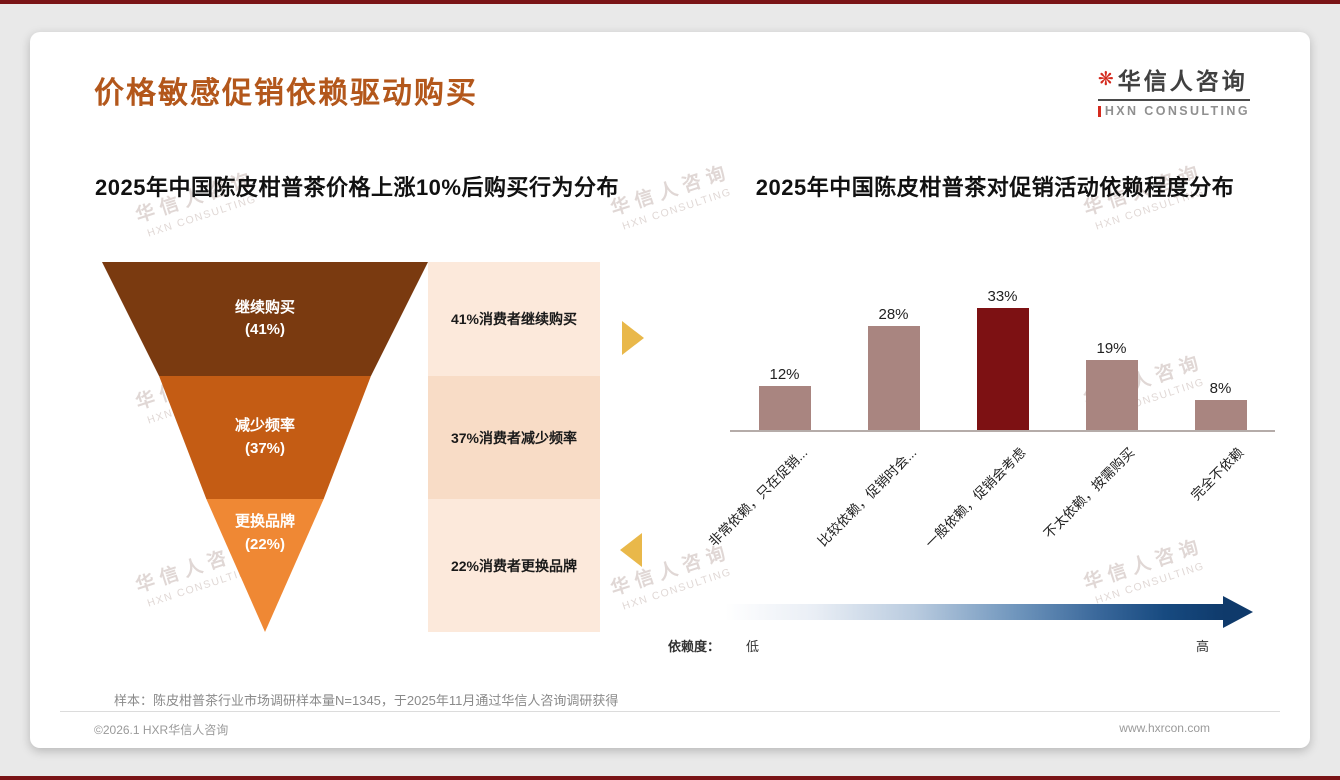  I want to click on bar-chart-plot: 12% 28% 33% 19% 8%, so click(1002, 356).